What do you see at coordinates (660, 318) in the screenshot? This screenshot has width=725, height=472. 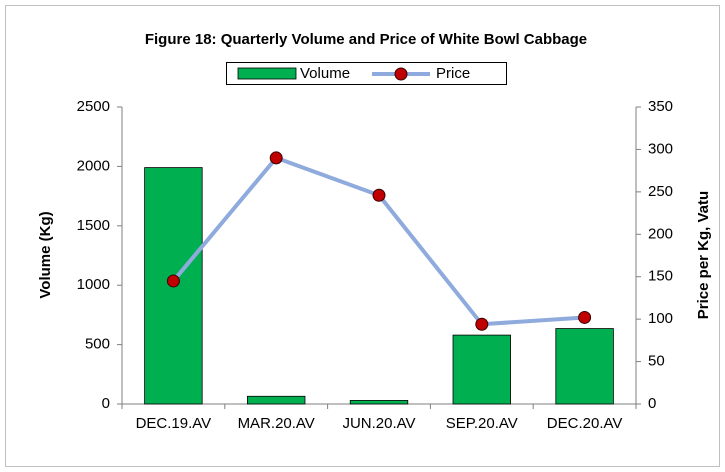 I see `y2-tick-label: 100` at bounding box center [660, 318].